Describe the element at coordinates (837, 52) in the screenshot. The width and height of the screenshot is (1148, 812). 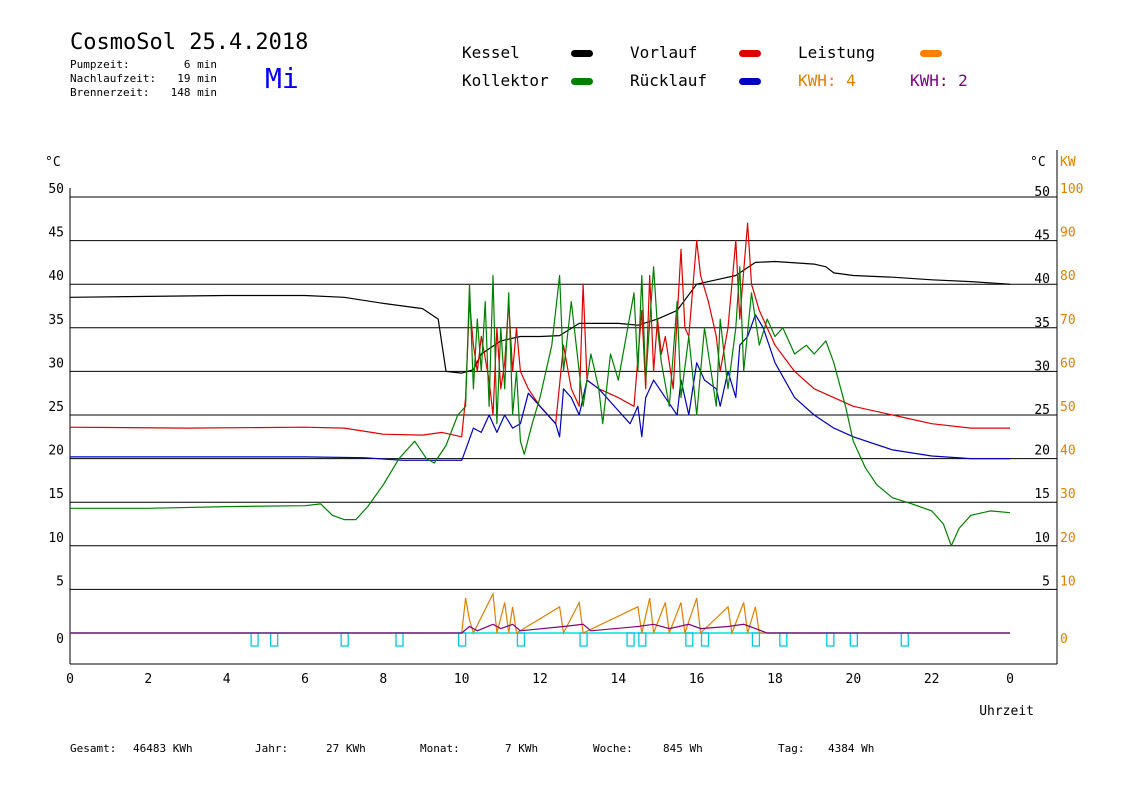
I see `legend-leistung-label: Leistung` at that location.